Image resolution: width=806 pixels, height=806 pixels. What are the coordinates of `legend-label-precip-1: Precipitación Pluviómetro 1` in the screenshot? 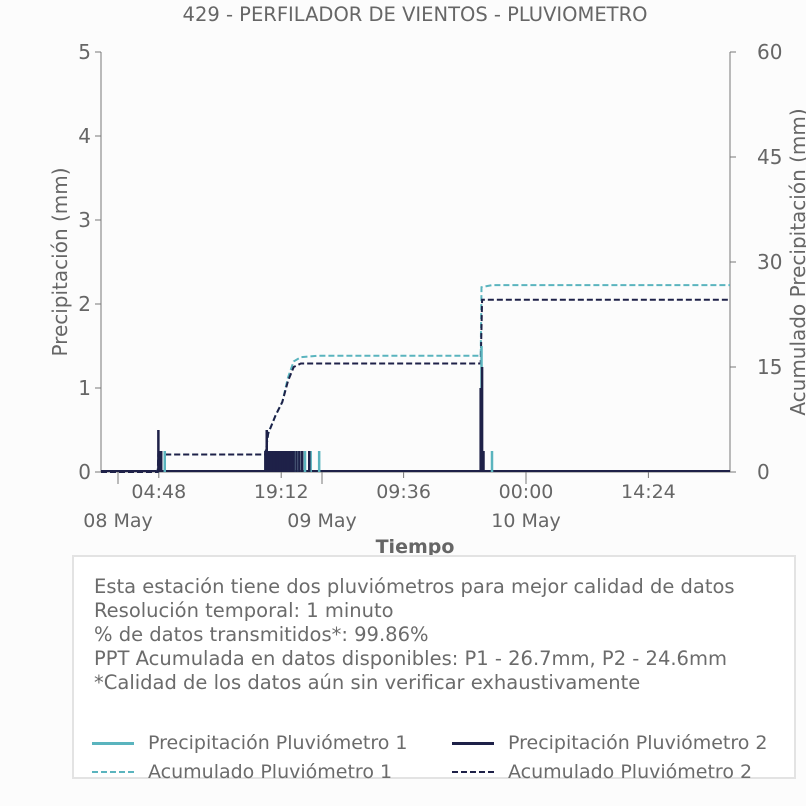 It's located at (278, 743).